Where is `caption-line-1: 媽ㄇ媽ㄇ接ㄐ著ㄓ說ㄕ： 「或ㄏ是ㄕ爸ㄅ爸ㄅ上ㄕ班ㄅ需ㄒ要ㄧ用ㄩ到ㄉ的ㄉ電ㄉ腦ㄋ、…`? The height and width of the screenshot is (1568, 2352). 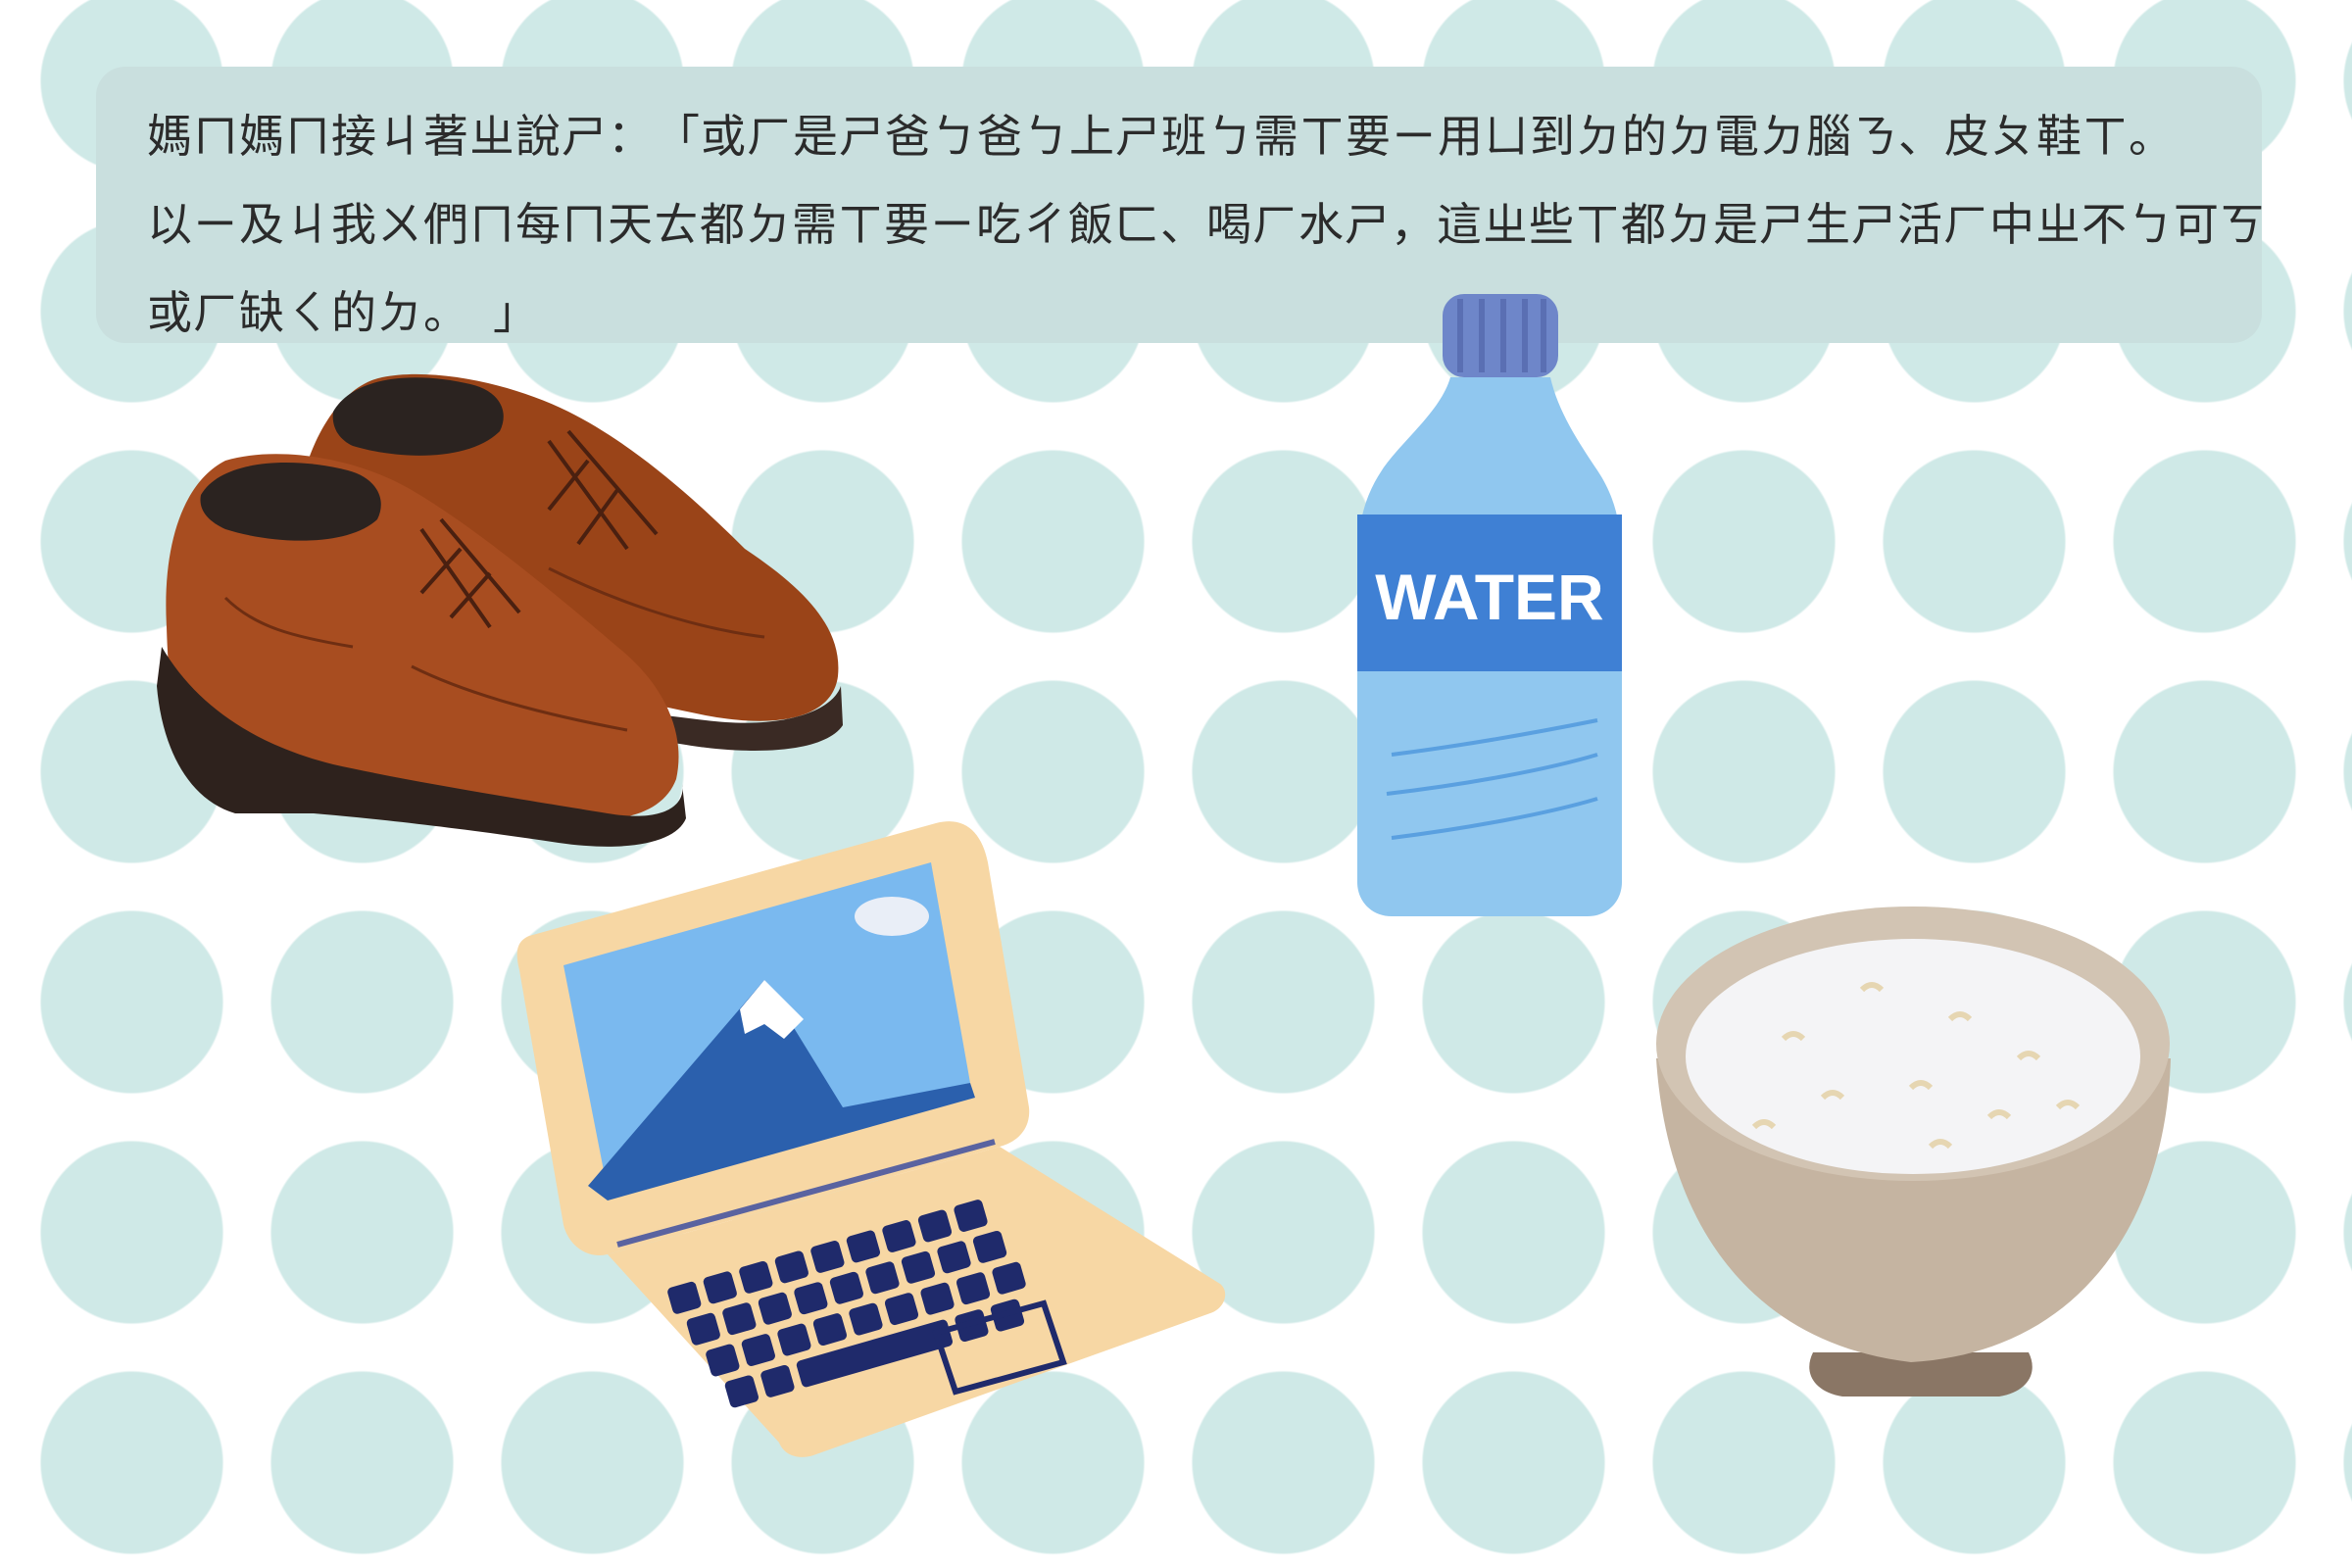
caption-line-1: 媽ㄇ媽ㄇ接ㄐ著ㄓ說ㄕ： 「或ㄏ是ㄕ爸ㄅ爸ㄅ上ㄕ班ㄅ需ㄒ要ㄧ用ㄩ到ㄉ的ㄉ電ㄉ腦ㄋ、… is located at coordinates (1161, 136).